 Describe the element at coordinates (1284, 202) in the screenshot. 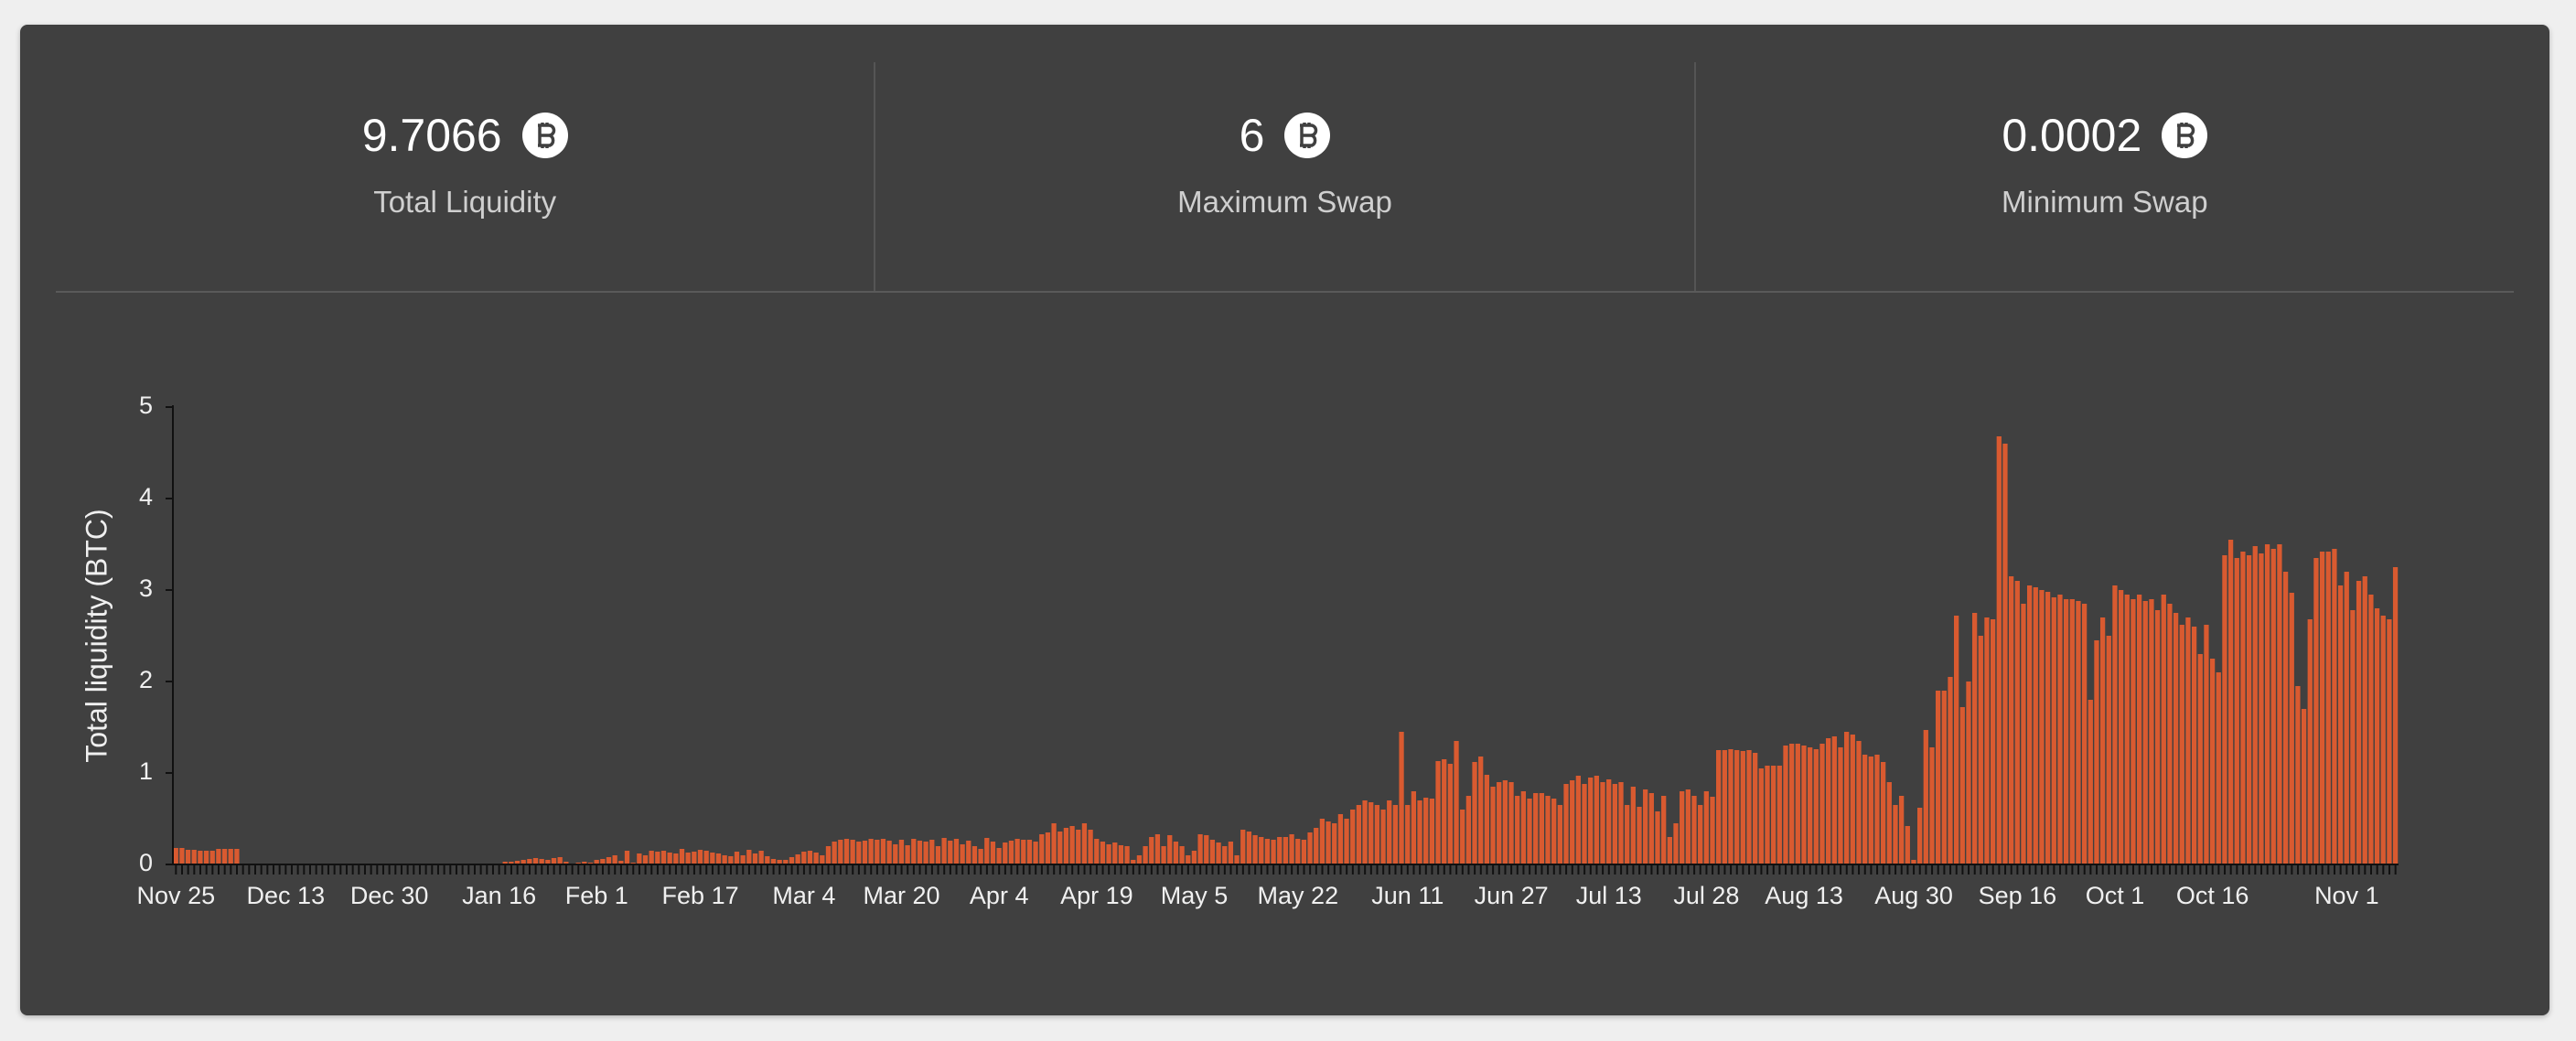

I see `stat-label: Maximum Swap` at that location.